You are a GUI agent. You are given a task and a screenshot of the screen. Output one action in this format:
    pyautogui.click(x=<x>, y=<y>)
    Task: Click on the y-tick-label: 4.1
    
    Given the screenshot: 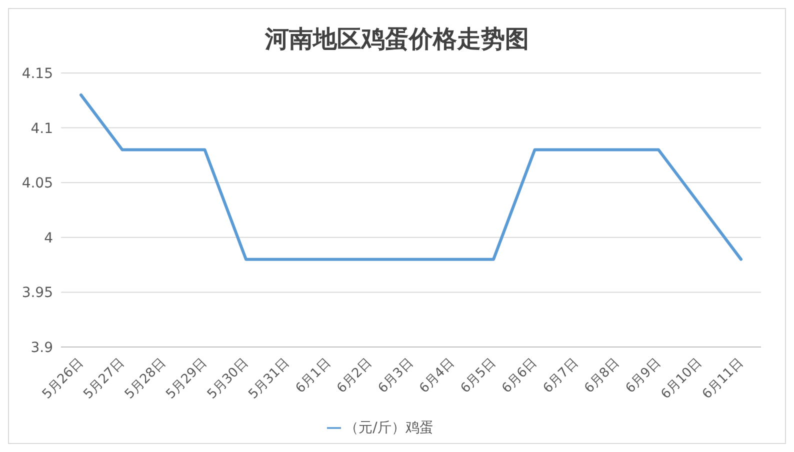 What is the action you would take?
    pyautogui.click(x=41, y=128)
    